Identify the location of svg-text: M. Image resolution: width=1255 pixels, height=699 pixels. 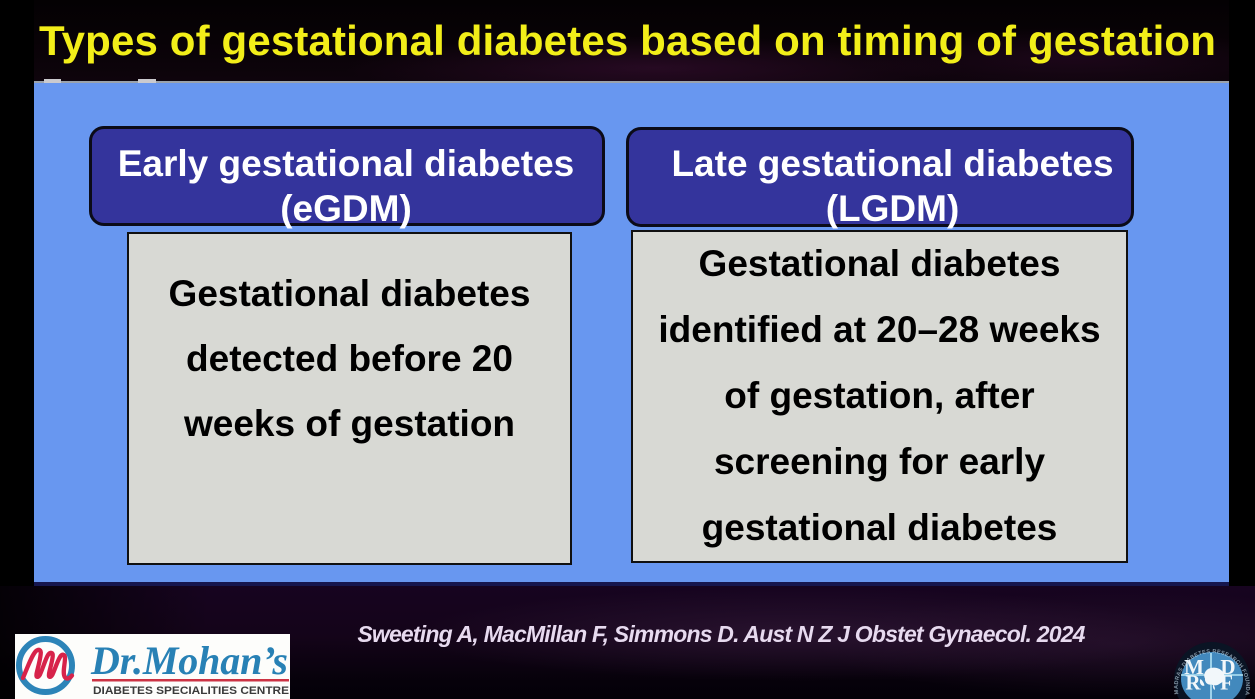
(1194, 667).